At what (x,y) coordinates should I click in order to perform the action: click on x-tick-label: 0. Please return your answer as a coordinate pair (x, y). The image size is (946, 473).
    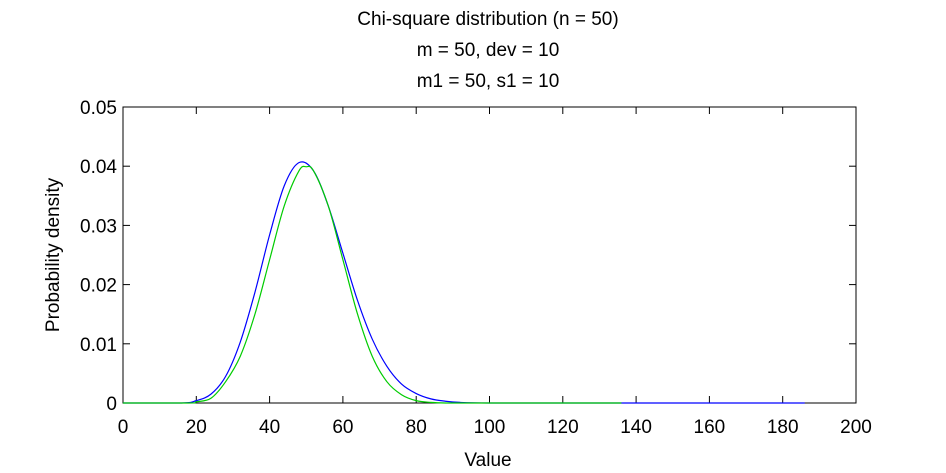
    Looking at the image, I should click on (123, 427).